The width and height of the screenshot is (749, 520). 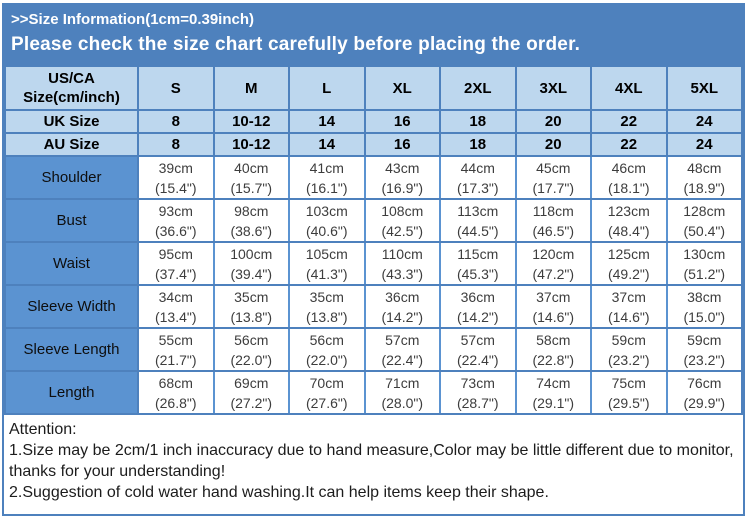 What do you see at coordinates (704, 187) in the screenshot?
I see `inch-value: (18.9")` at bounding box center [704, 187].